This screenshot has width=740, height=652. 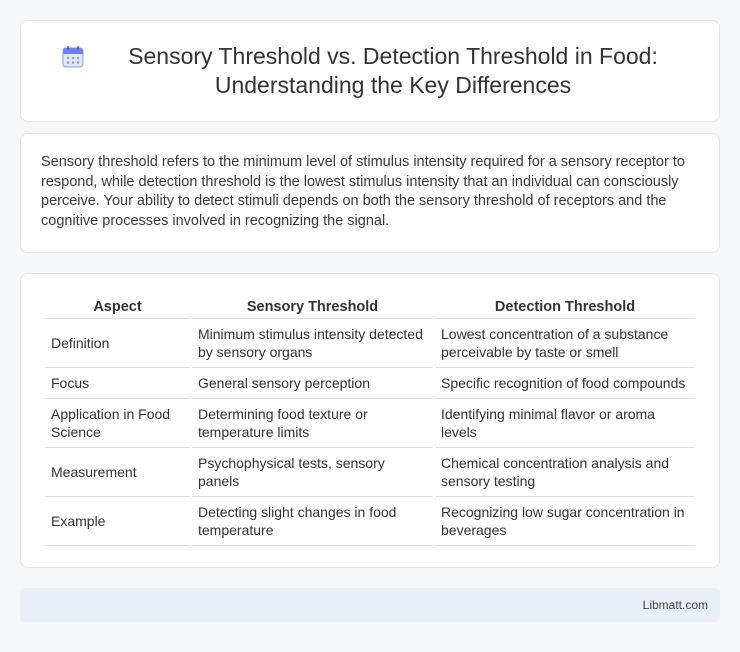 I want to click on table-cell: General sensory perception, so click(x=312, y=383).